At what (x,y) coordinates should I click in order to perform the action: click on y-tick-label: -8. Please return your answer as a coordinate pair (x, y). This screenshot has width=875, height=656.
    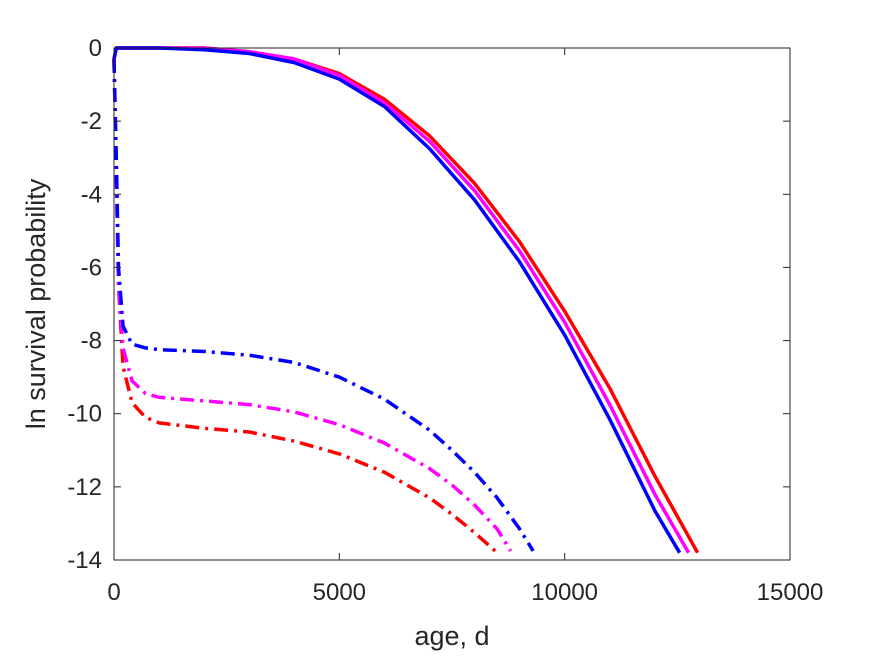
    Looking at the image, I should click on (91, 341).